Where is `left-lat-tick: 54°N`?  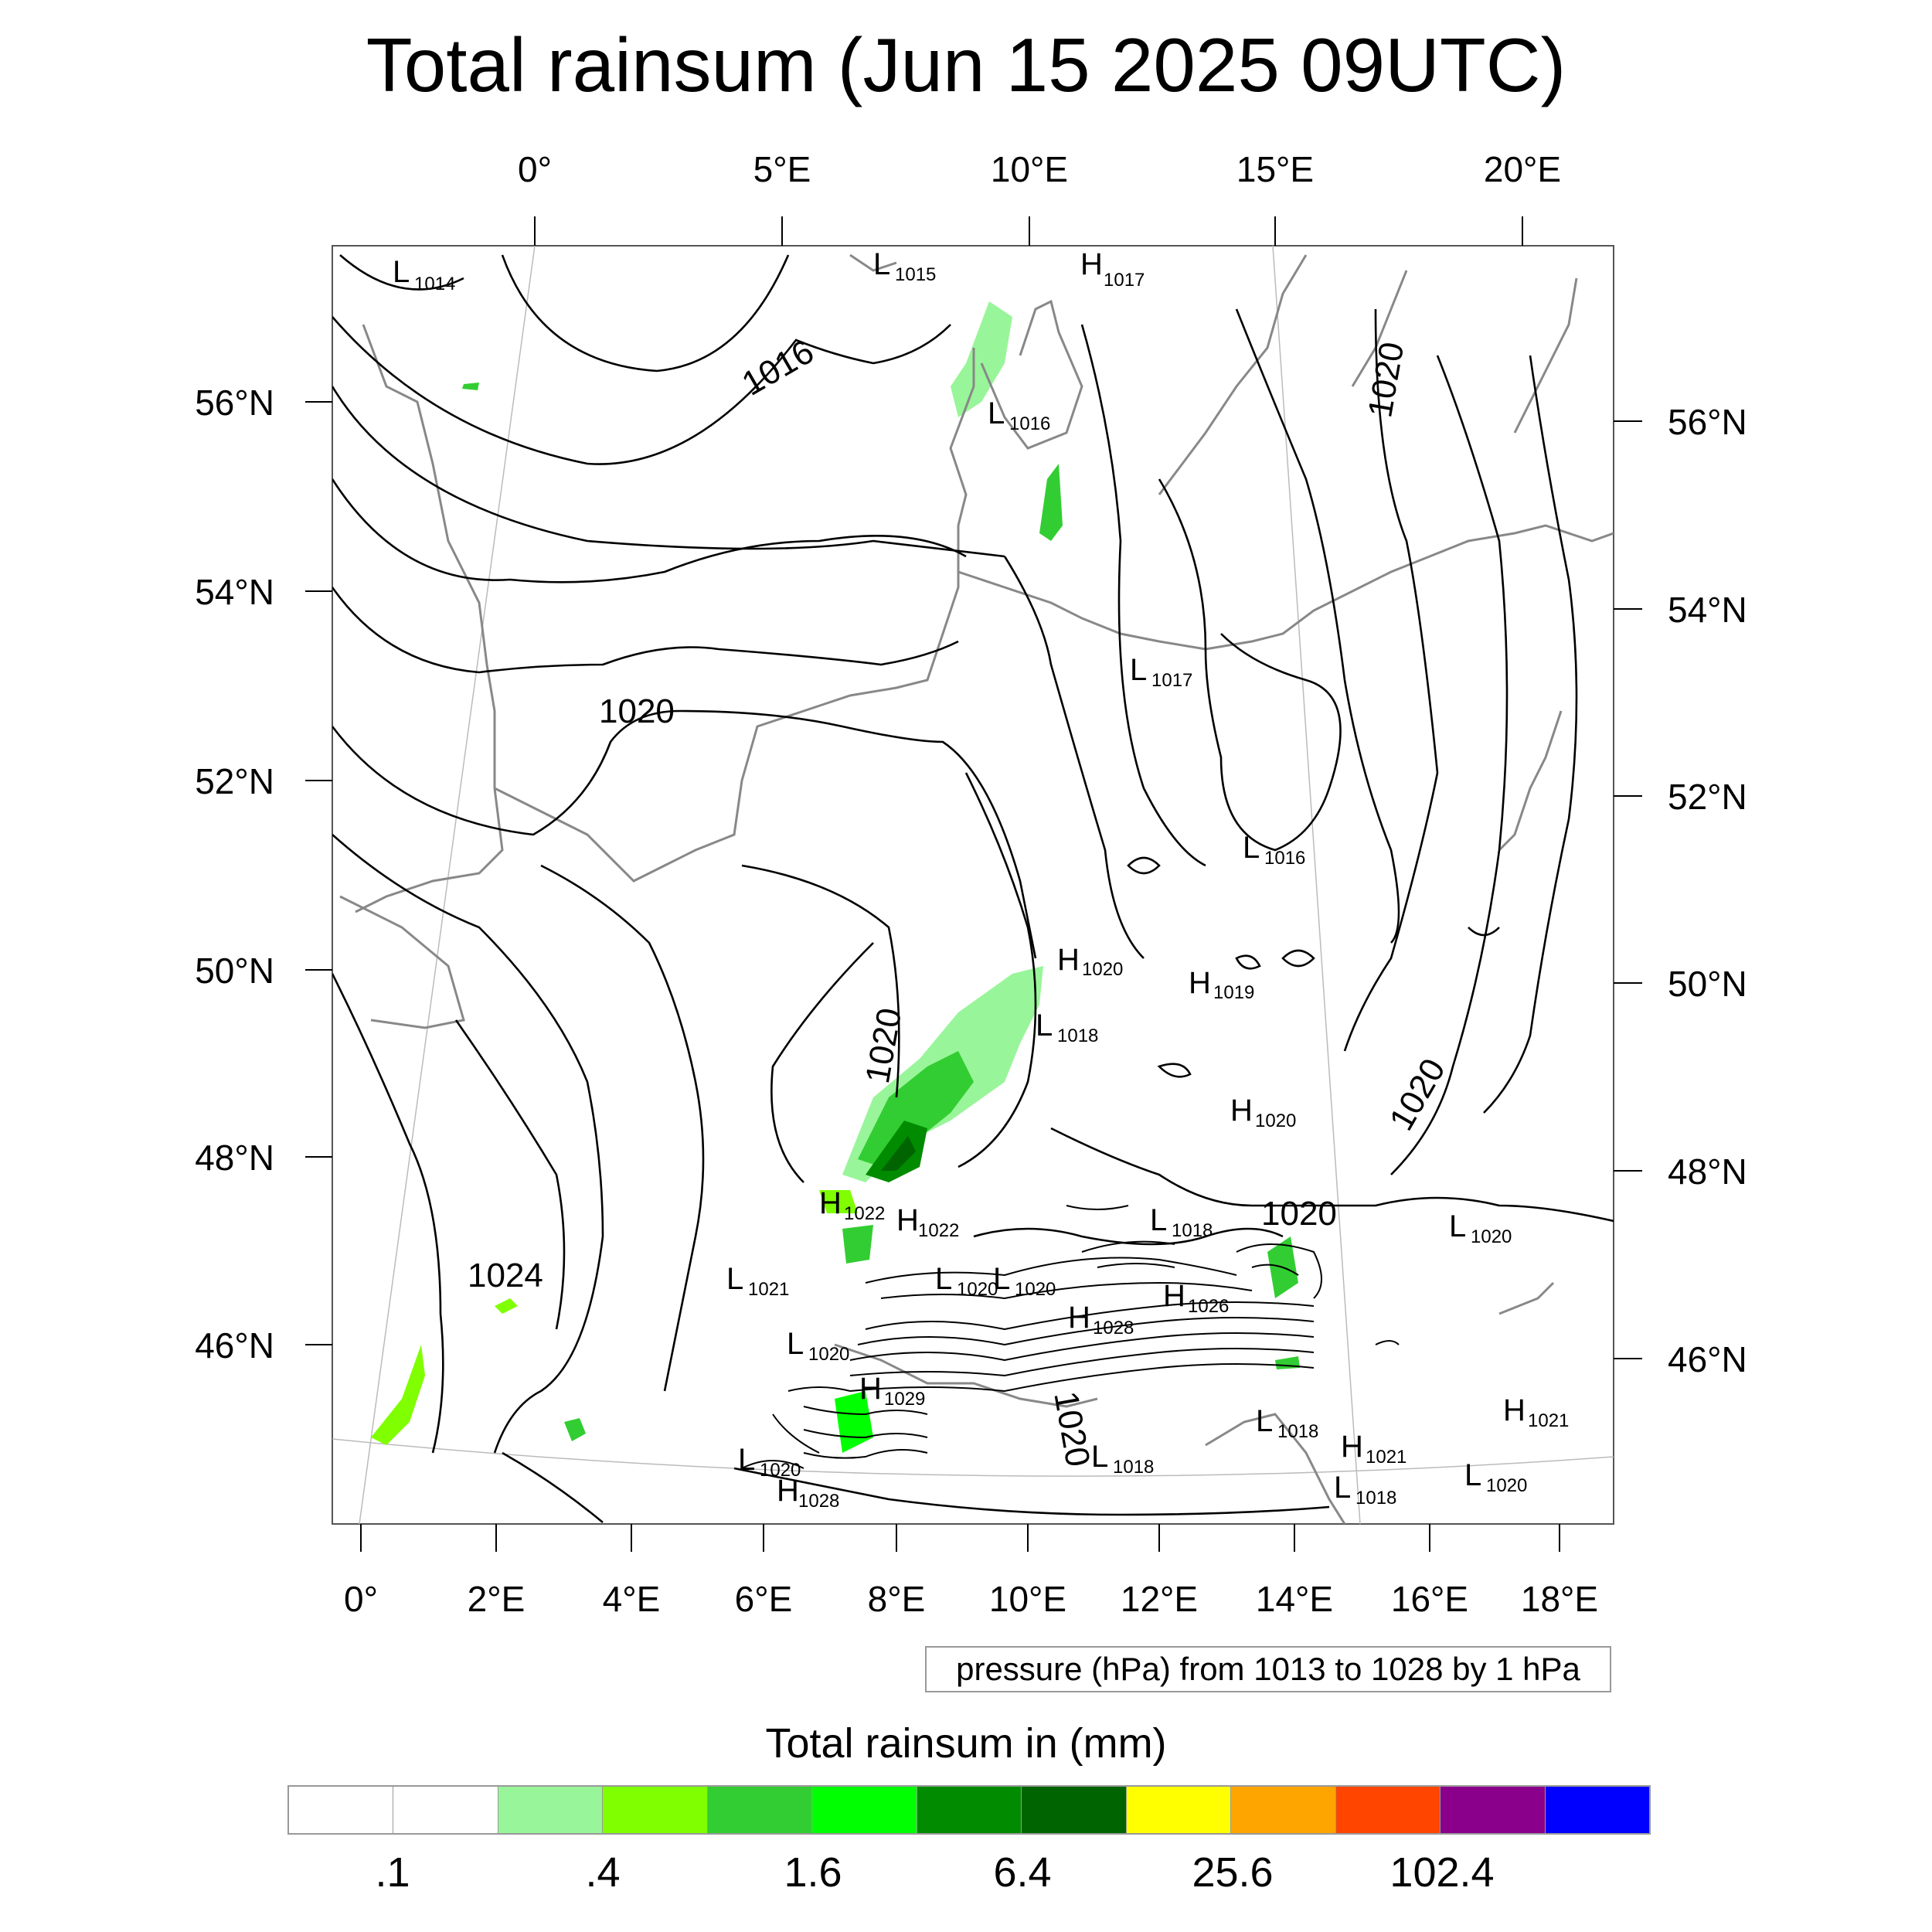
left-lat-tick: 54°N is located at coordinates (235, 592).